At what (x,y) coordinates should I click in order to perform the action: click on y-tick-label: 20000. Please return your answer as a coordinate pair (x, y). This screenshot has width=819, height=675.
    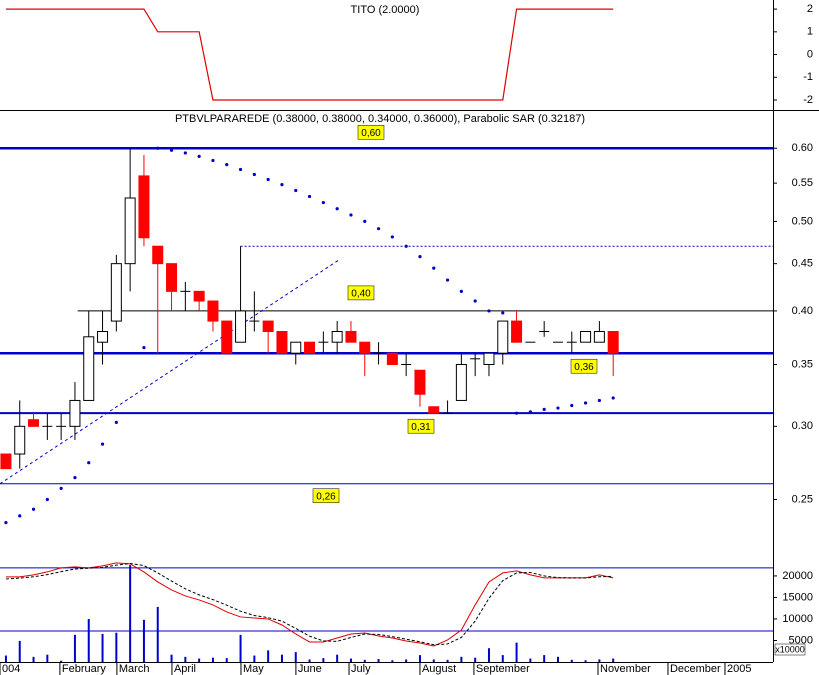
    Looking at the image, I should click on (797, 576).